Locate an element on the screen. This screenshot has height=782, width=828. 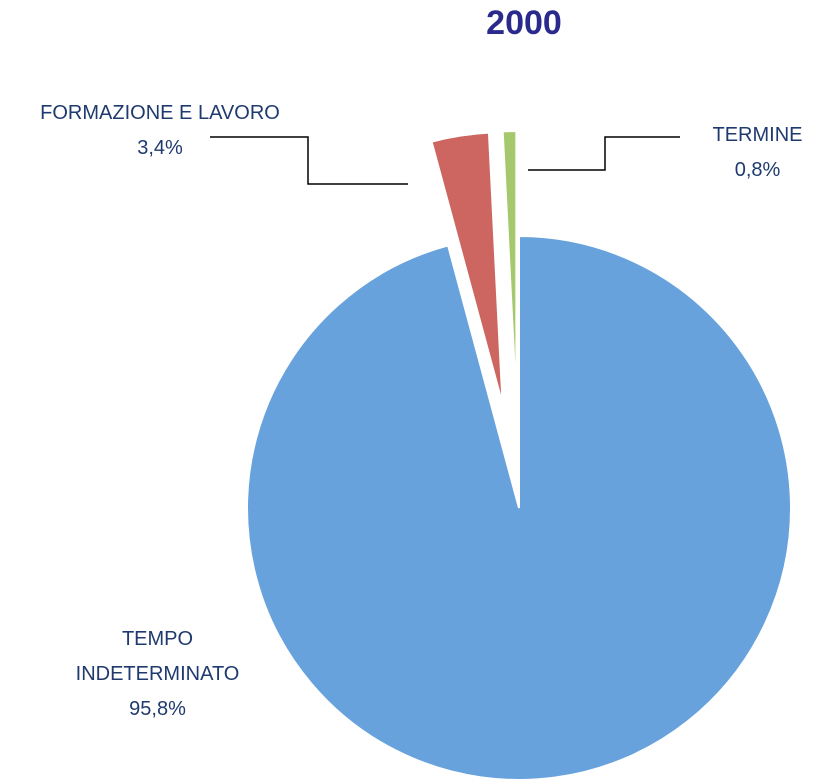
value-label: 95,8% is located at coordinates (157, 709).